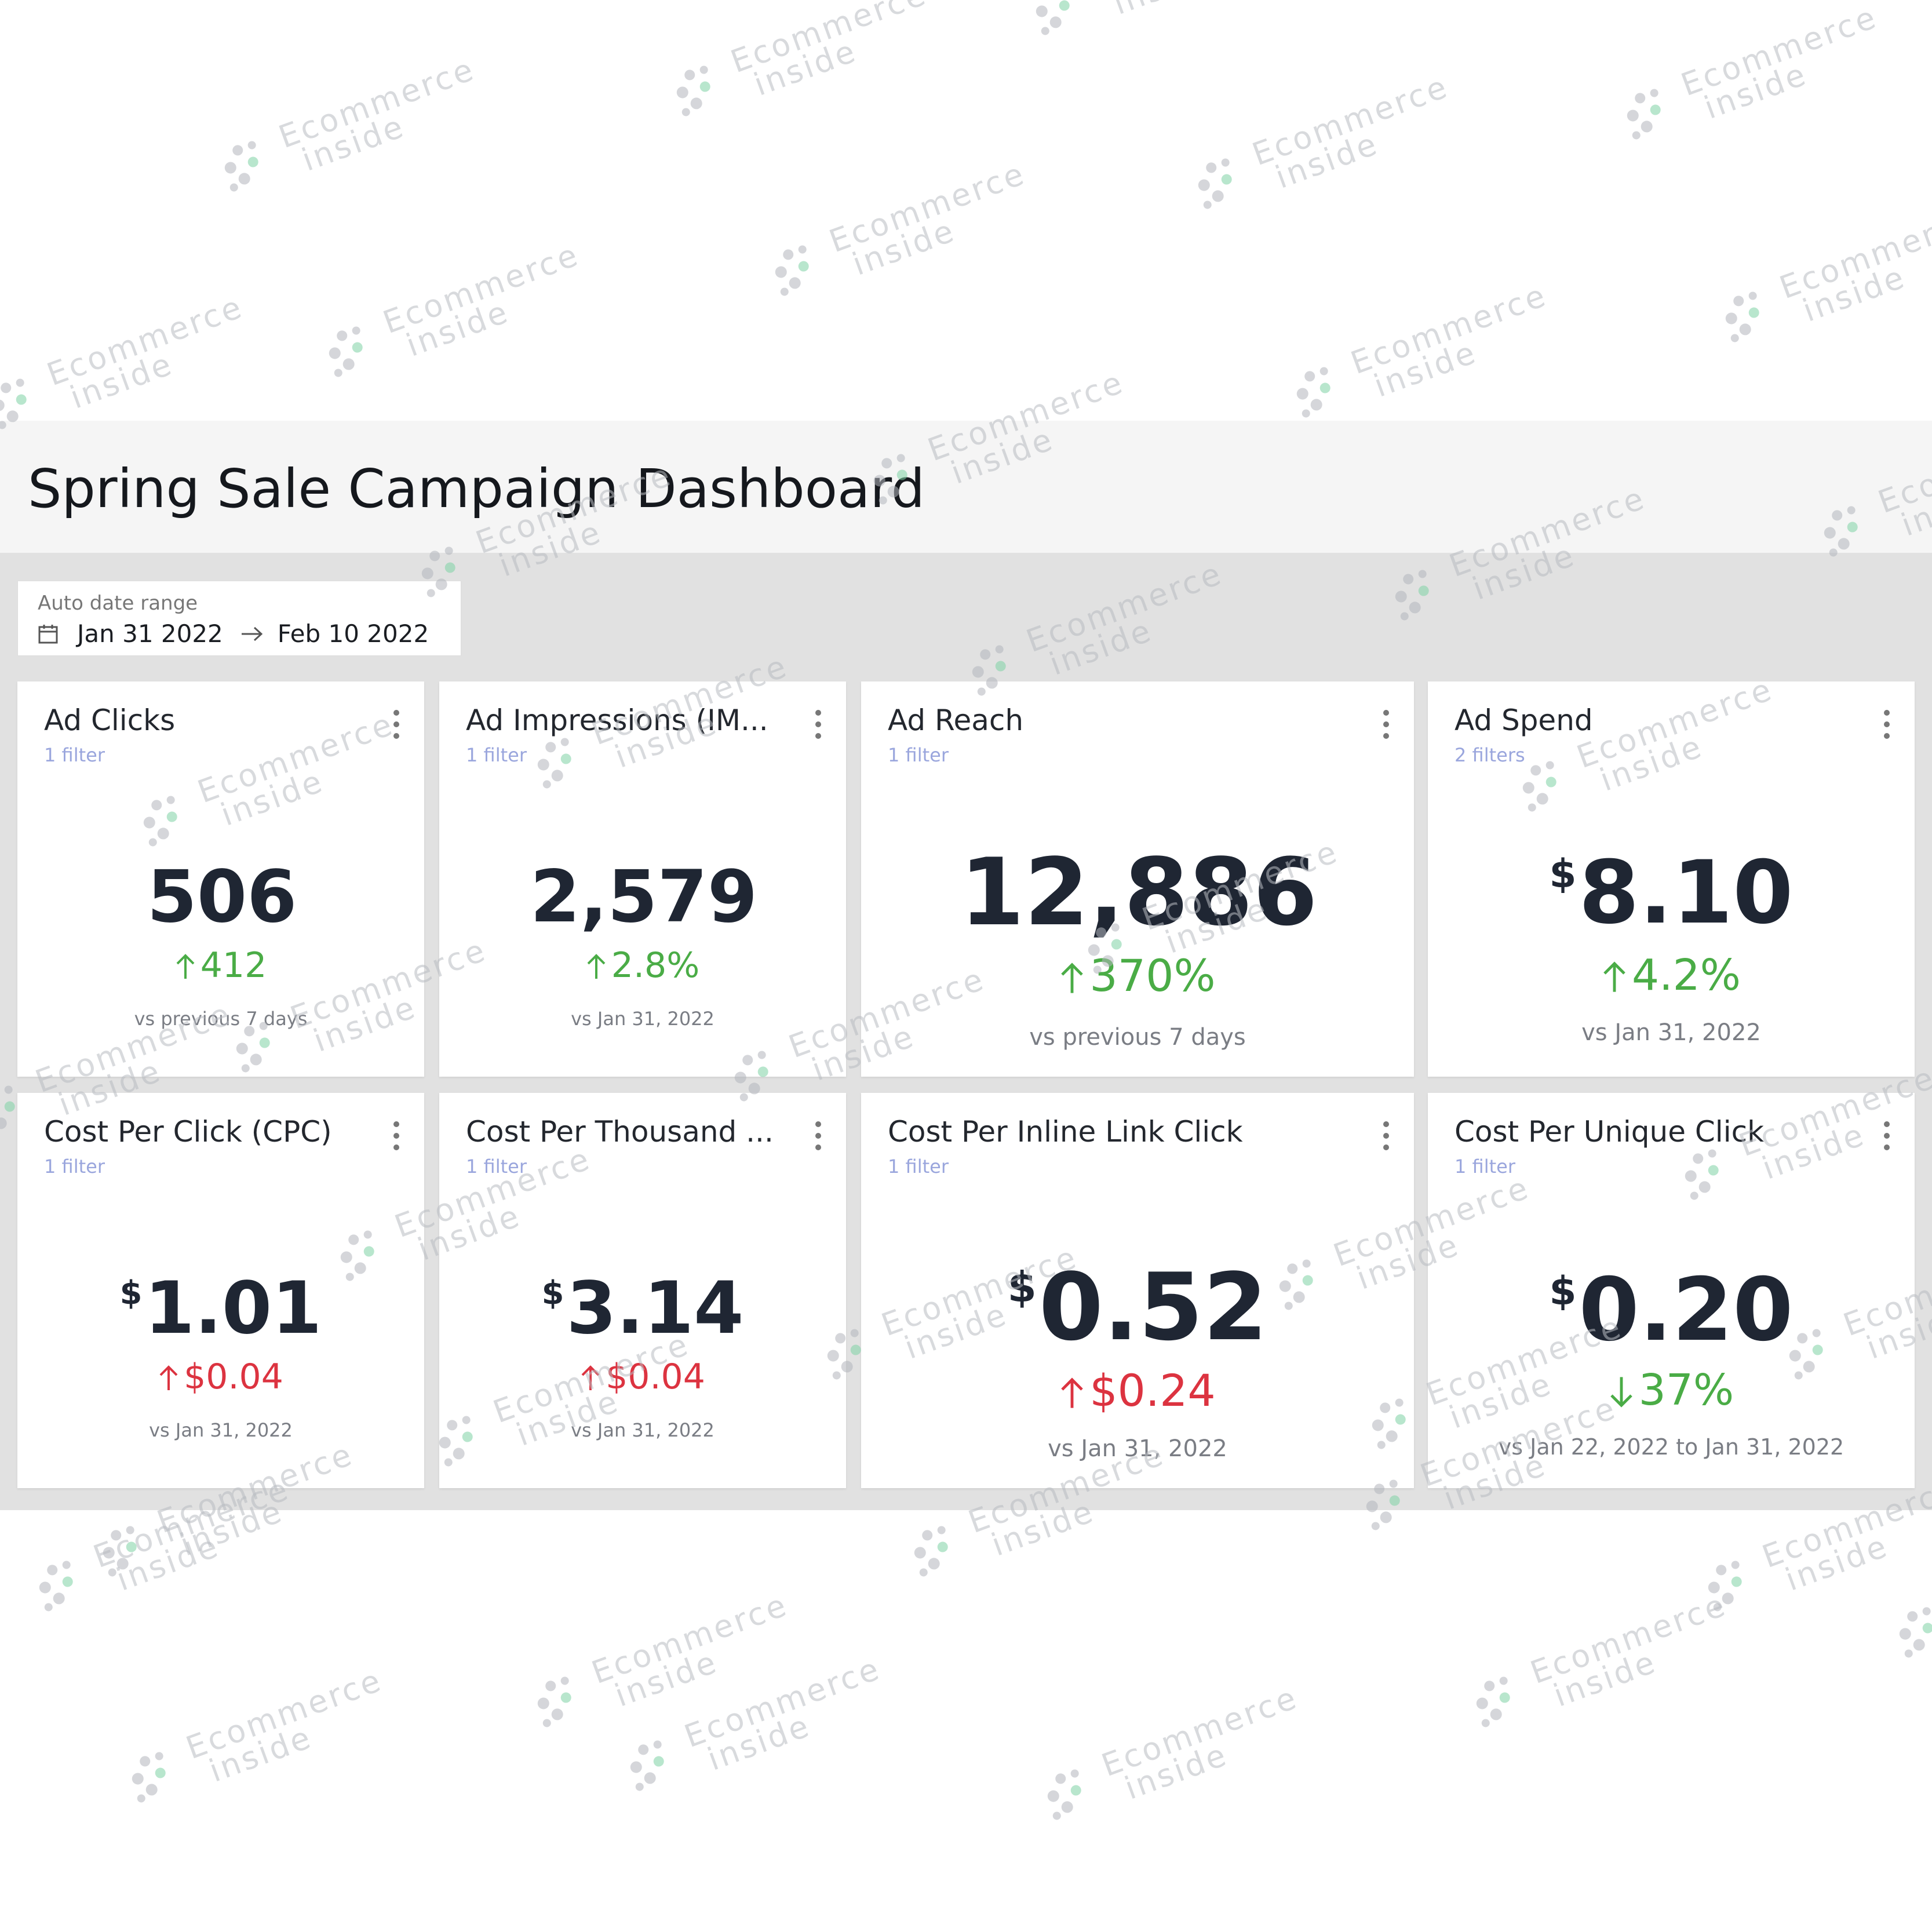 The width and height of the screenshot is (1932, 1932). I want to click on metric-change: 370%, so click(1138, 976).